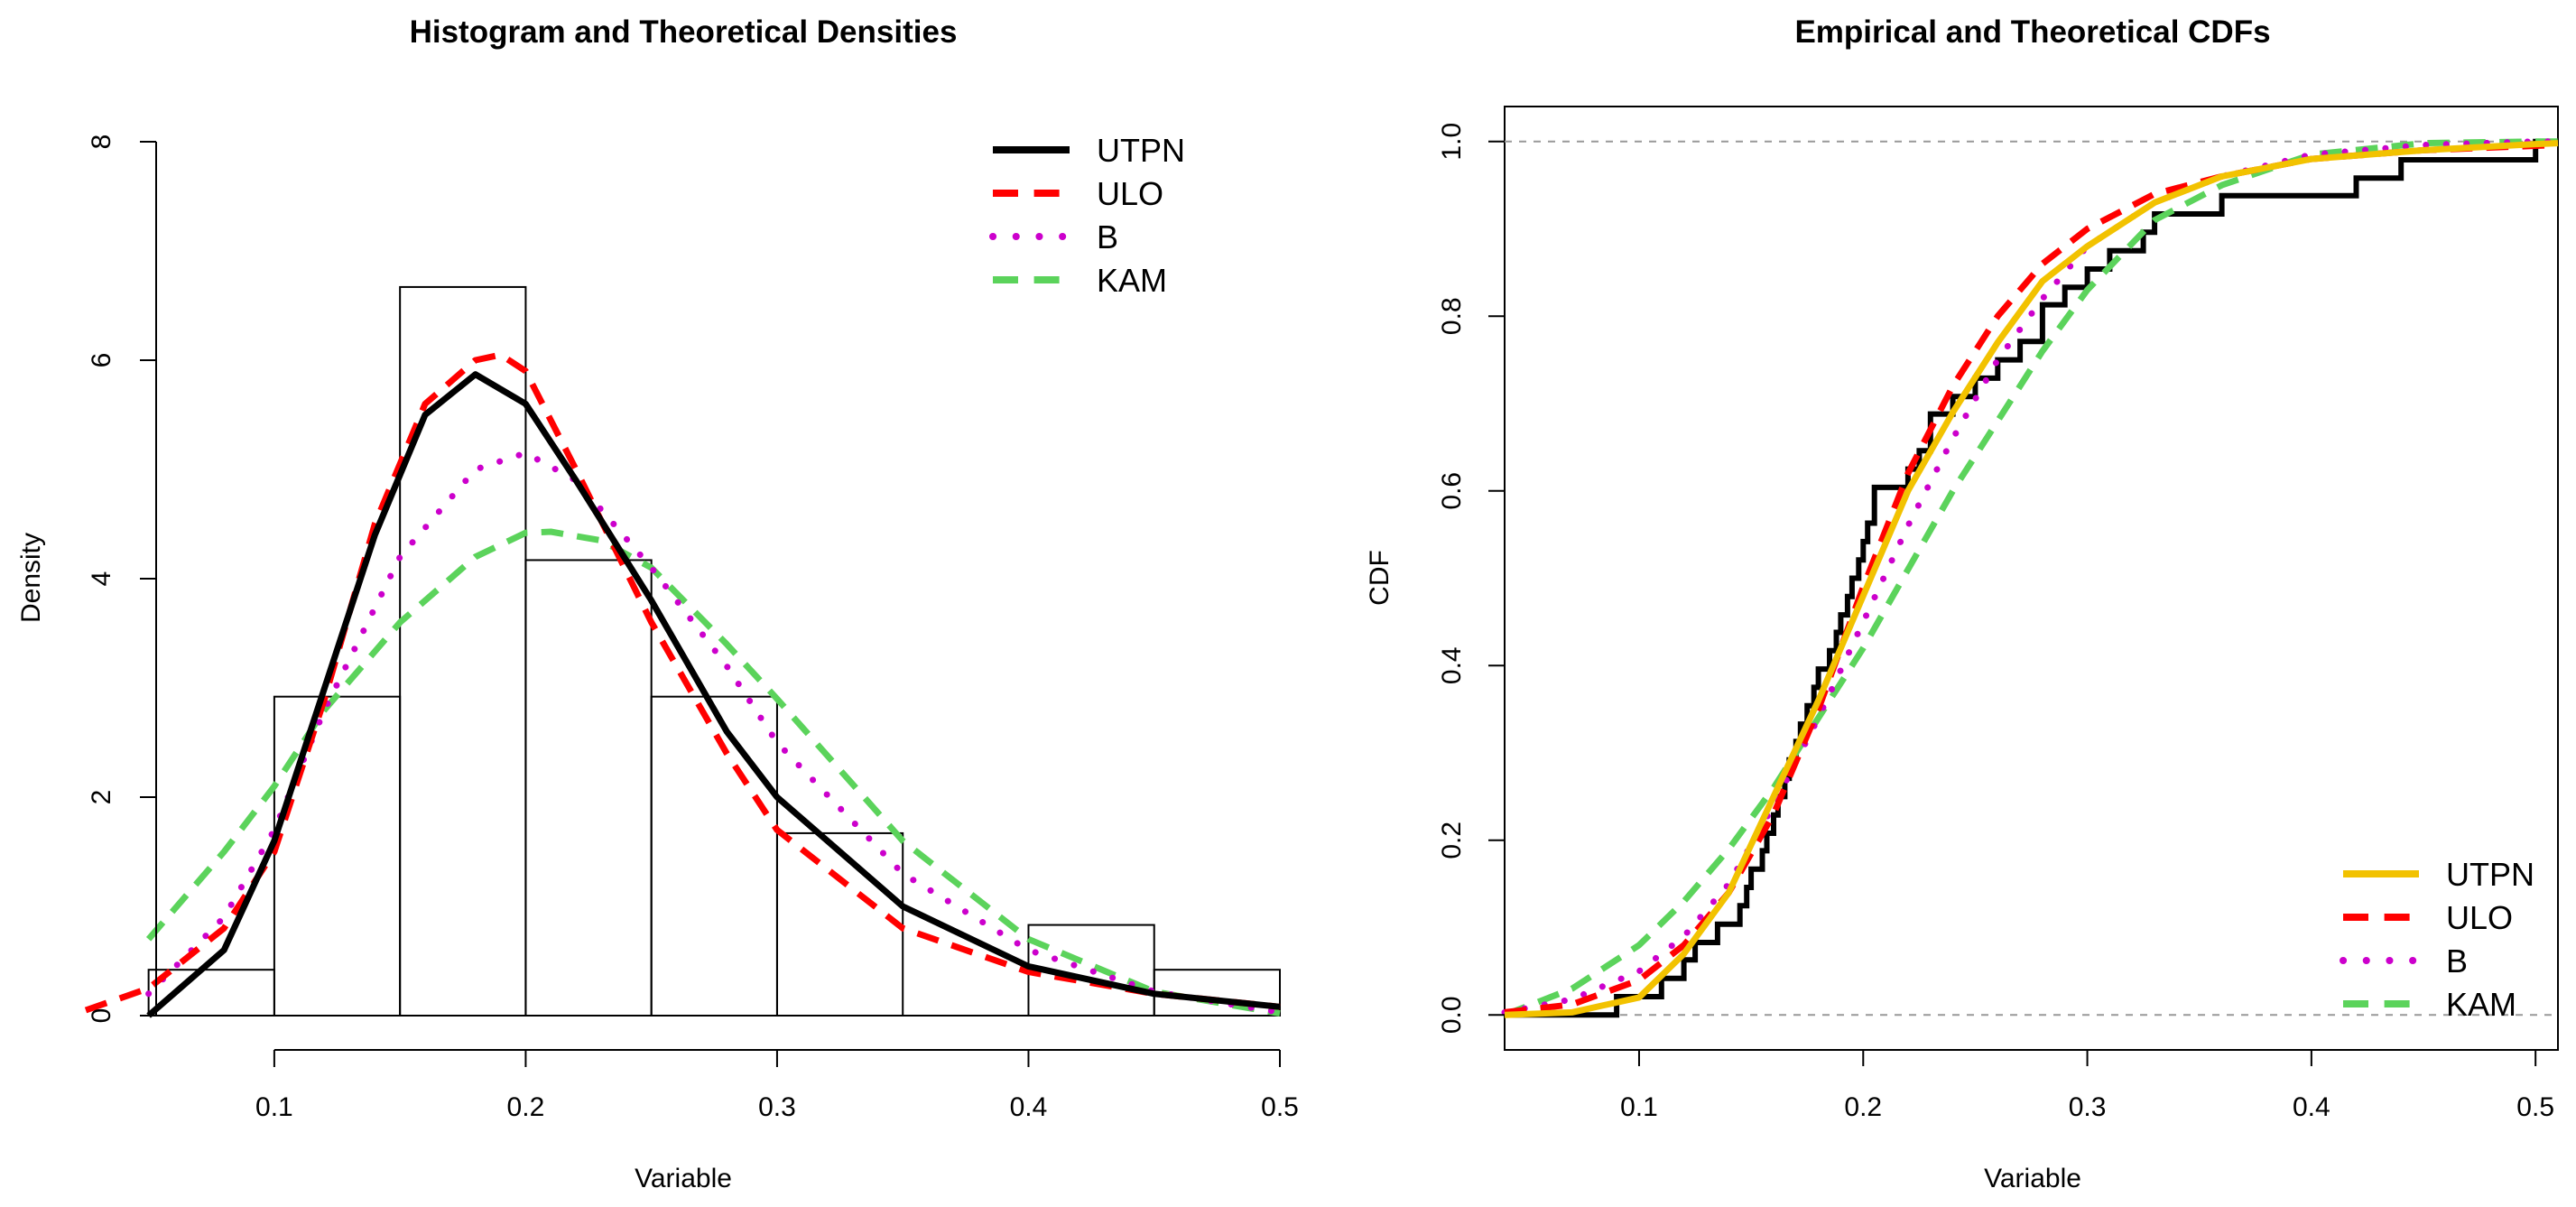 This screenshot has height=1207, width=2576. I want to click on cdf-x-axis: 0.1 0.2 0.3 0.4 0.5, so click(2087, 1086).